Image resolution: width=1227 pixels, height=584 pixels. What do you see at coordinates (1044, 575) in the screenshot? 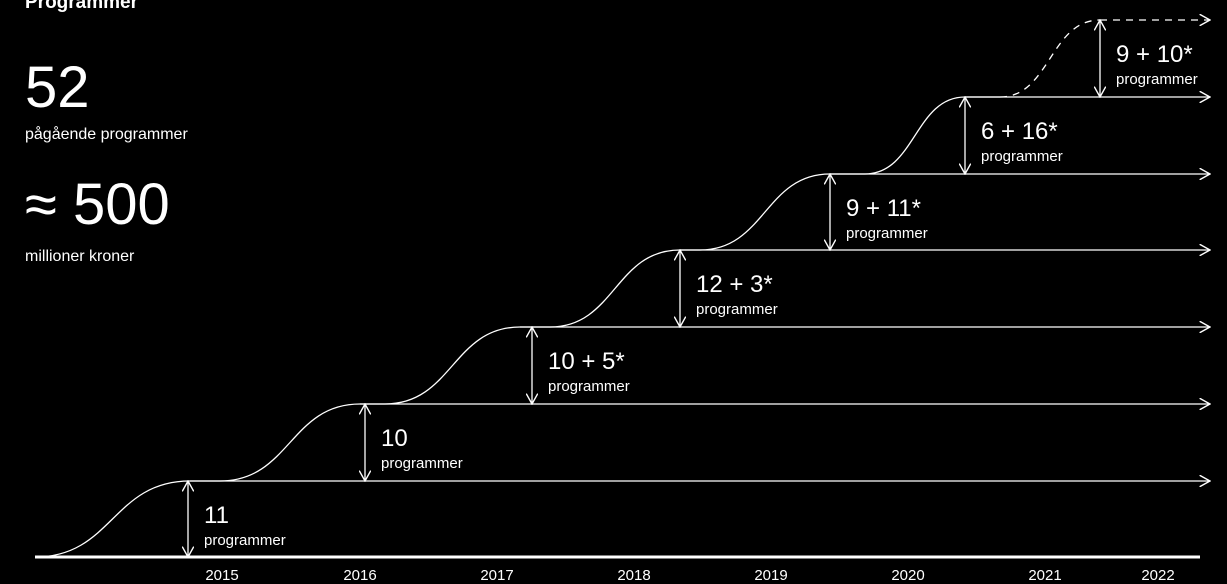
I see `year-label: 2021` at bounding box center [1044, 575].